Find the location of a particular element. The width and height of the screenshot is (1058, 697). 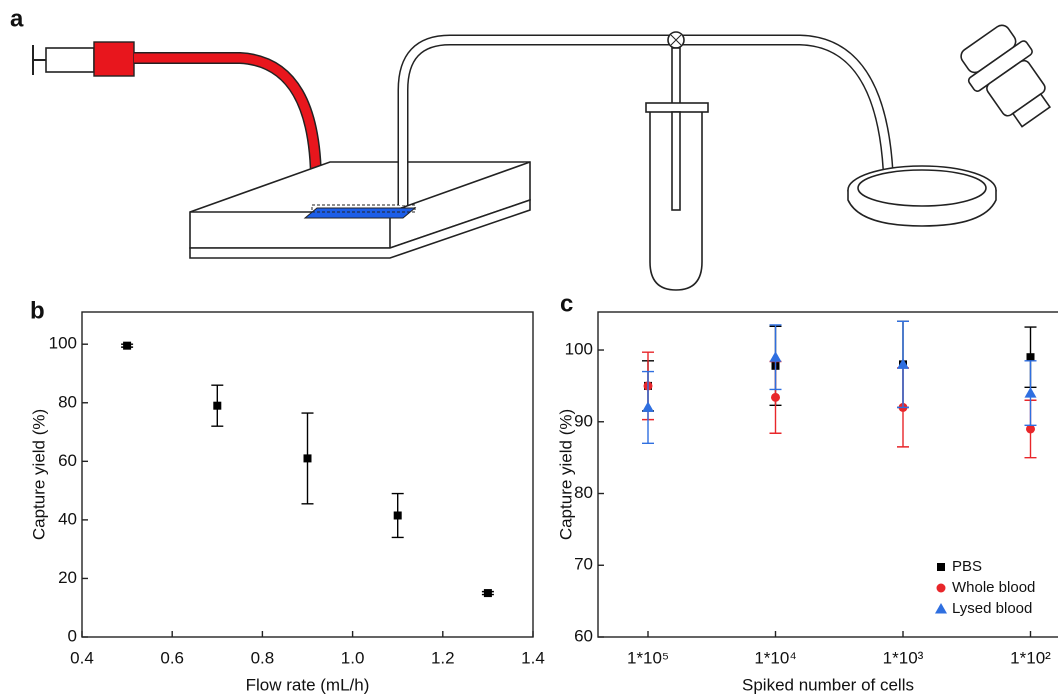

x-tick-label: 1.4 is located at coordinates (533, 657).